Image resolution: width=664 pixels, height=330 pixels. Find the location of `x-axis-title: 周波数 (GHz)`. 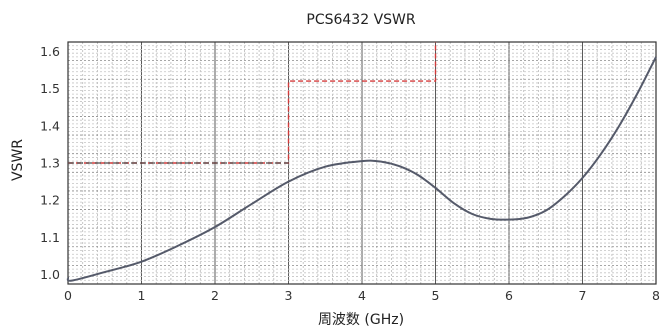

x-axis-title: 周波数 (GHz) is located at coordinates (361, 320).